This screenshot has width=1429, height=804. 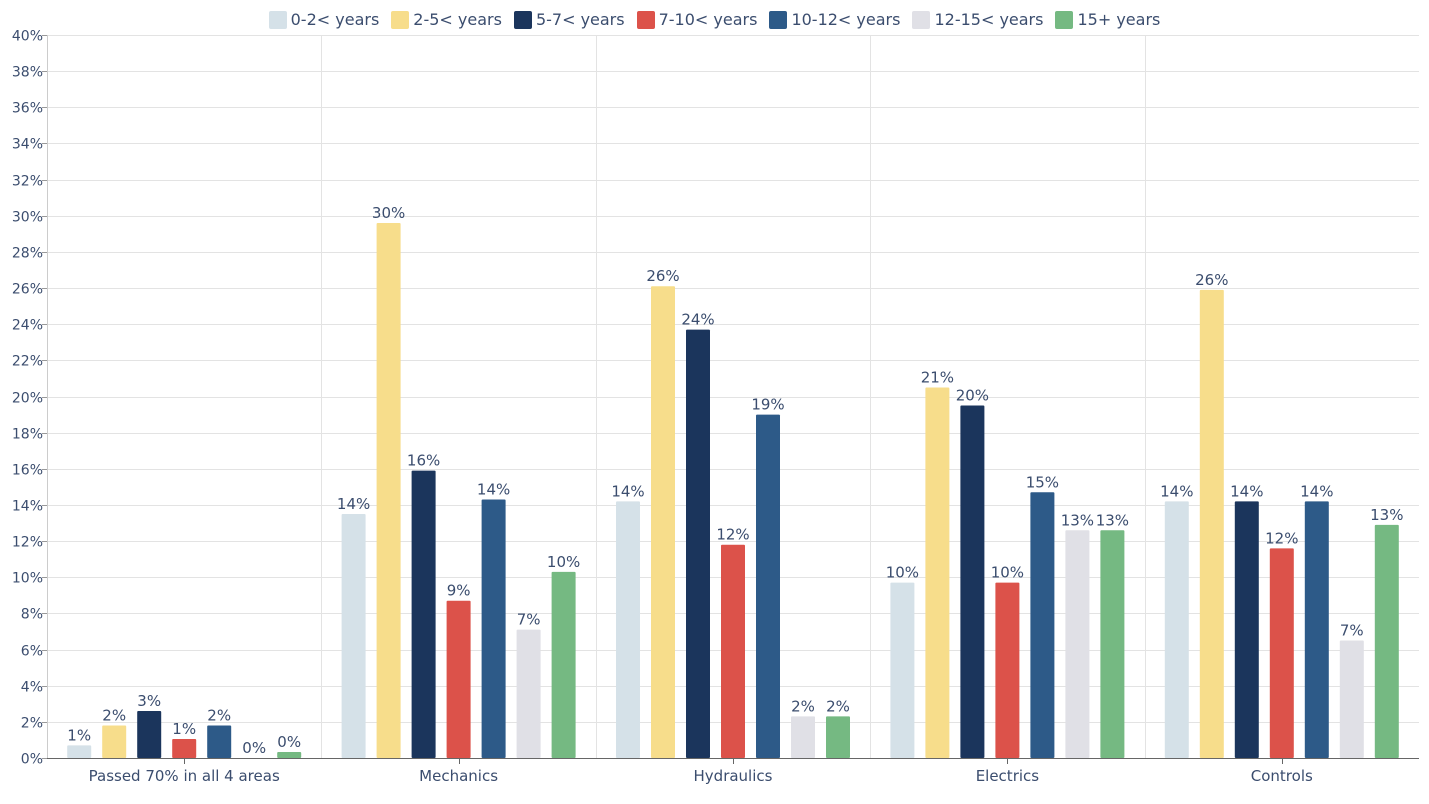 What do you see at coordinates (846, 19) in the screenshot?
I see `legend-label: 10-12< years` at bounding box center [846, 19].